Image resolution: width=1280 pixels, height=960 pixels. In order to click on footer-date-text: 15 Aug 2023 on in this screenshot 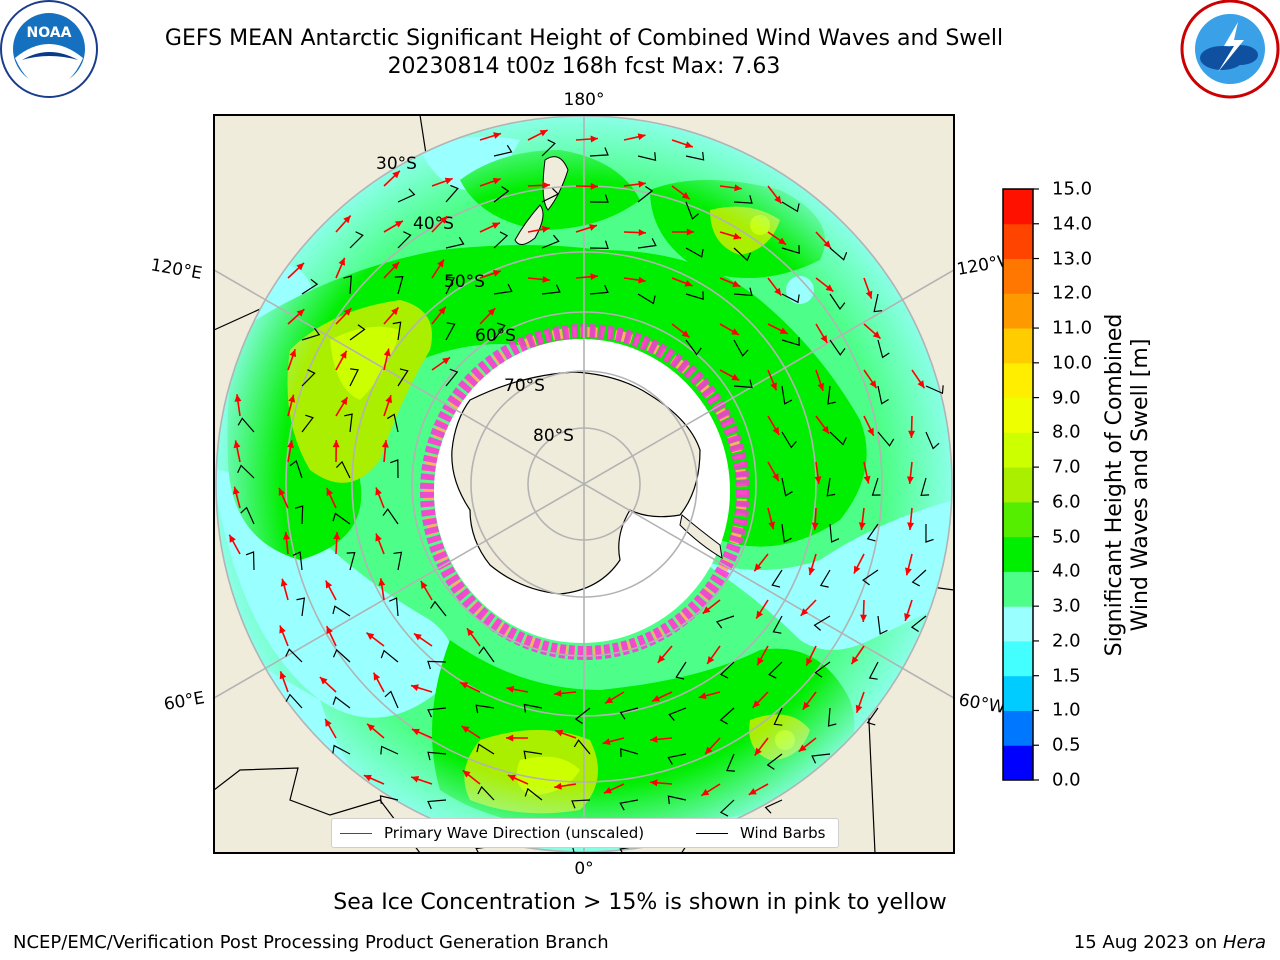, I will do `click(1148, 942)`.